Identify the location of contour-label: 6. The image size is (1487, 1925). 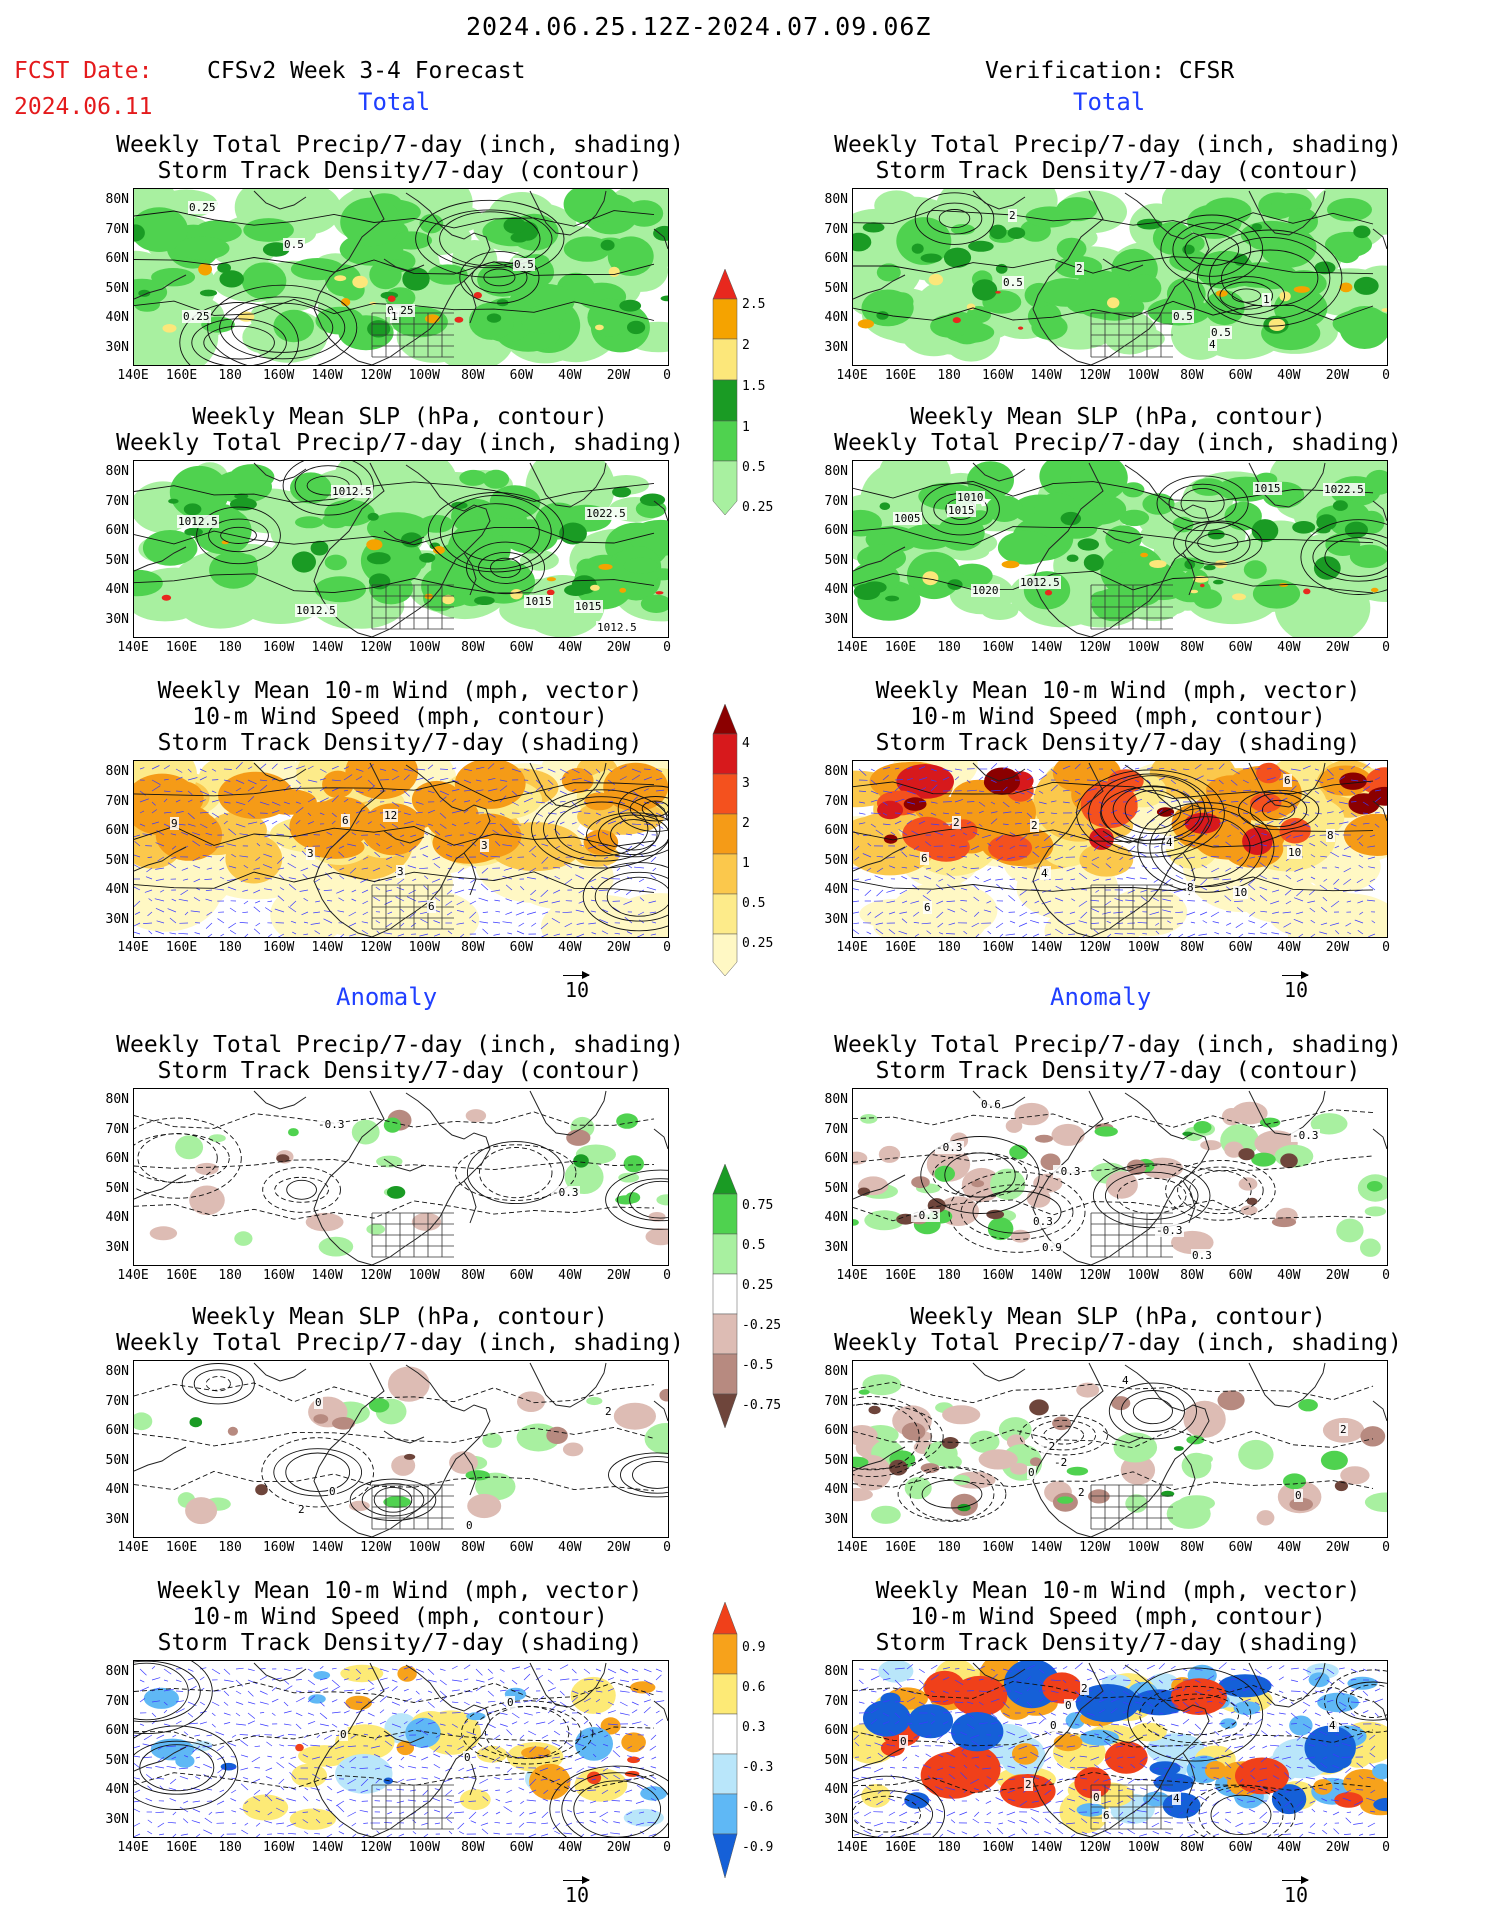
(924, 858).